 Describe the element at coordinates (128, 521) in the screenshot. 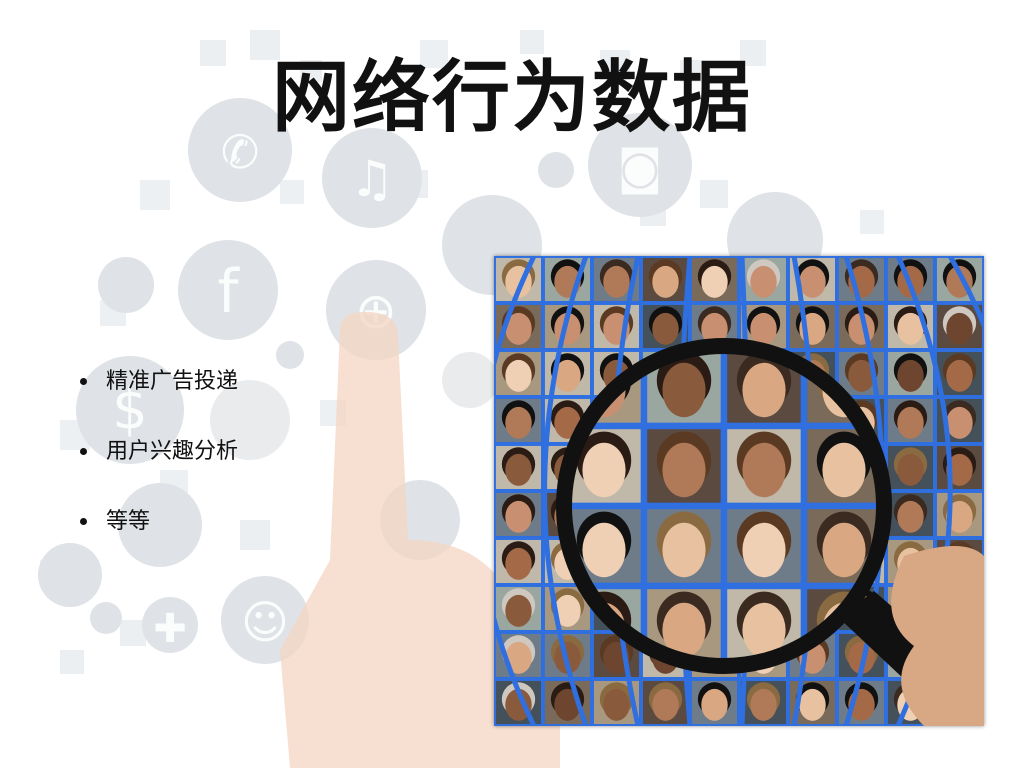

I see `bullet-text: 等等` at that location.